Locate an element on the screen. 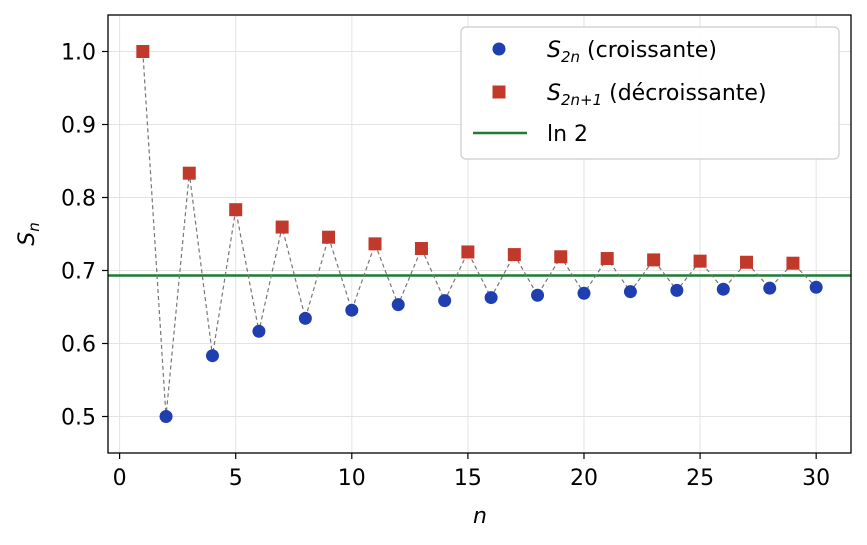 Image resolution: width=867 pixels, height=545 pixels. y-axis-label: Sn is located at coordinates (29, 233).